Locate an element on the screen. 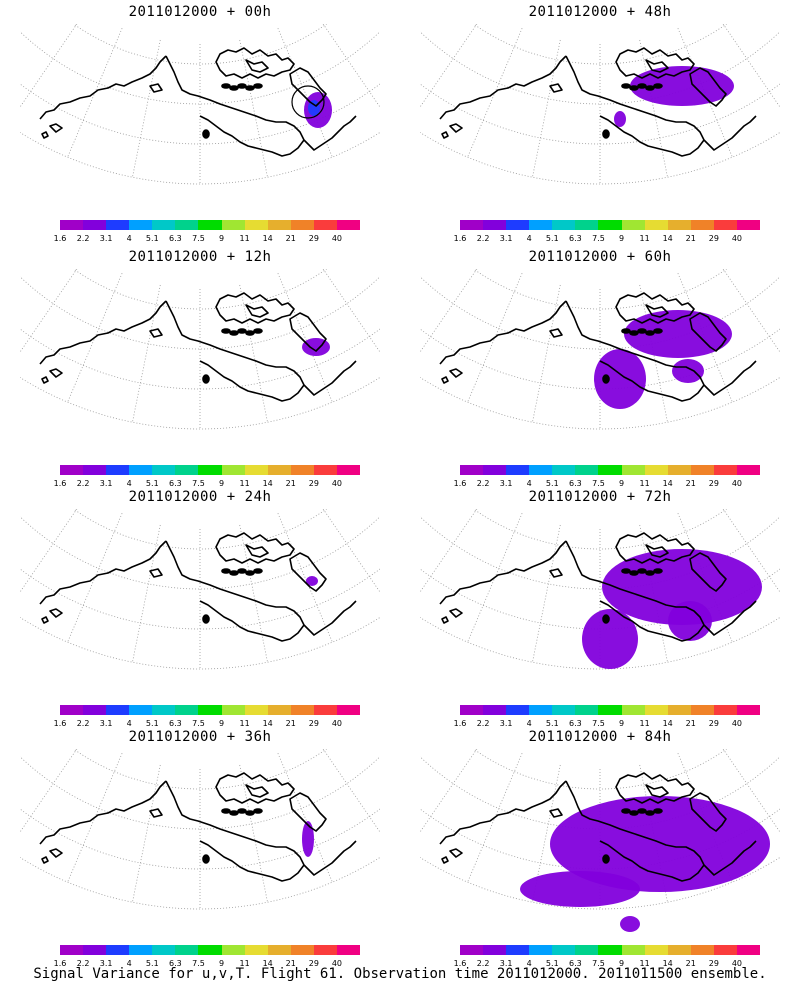 The width and height of the screenshot is (800, 1000). panel-title: 2011012000 + 84h is located at coordinates (600, 737).